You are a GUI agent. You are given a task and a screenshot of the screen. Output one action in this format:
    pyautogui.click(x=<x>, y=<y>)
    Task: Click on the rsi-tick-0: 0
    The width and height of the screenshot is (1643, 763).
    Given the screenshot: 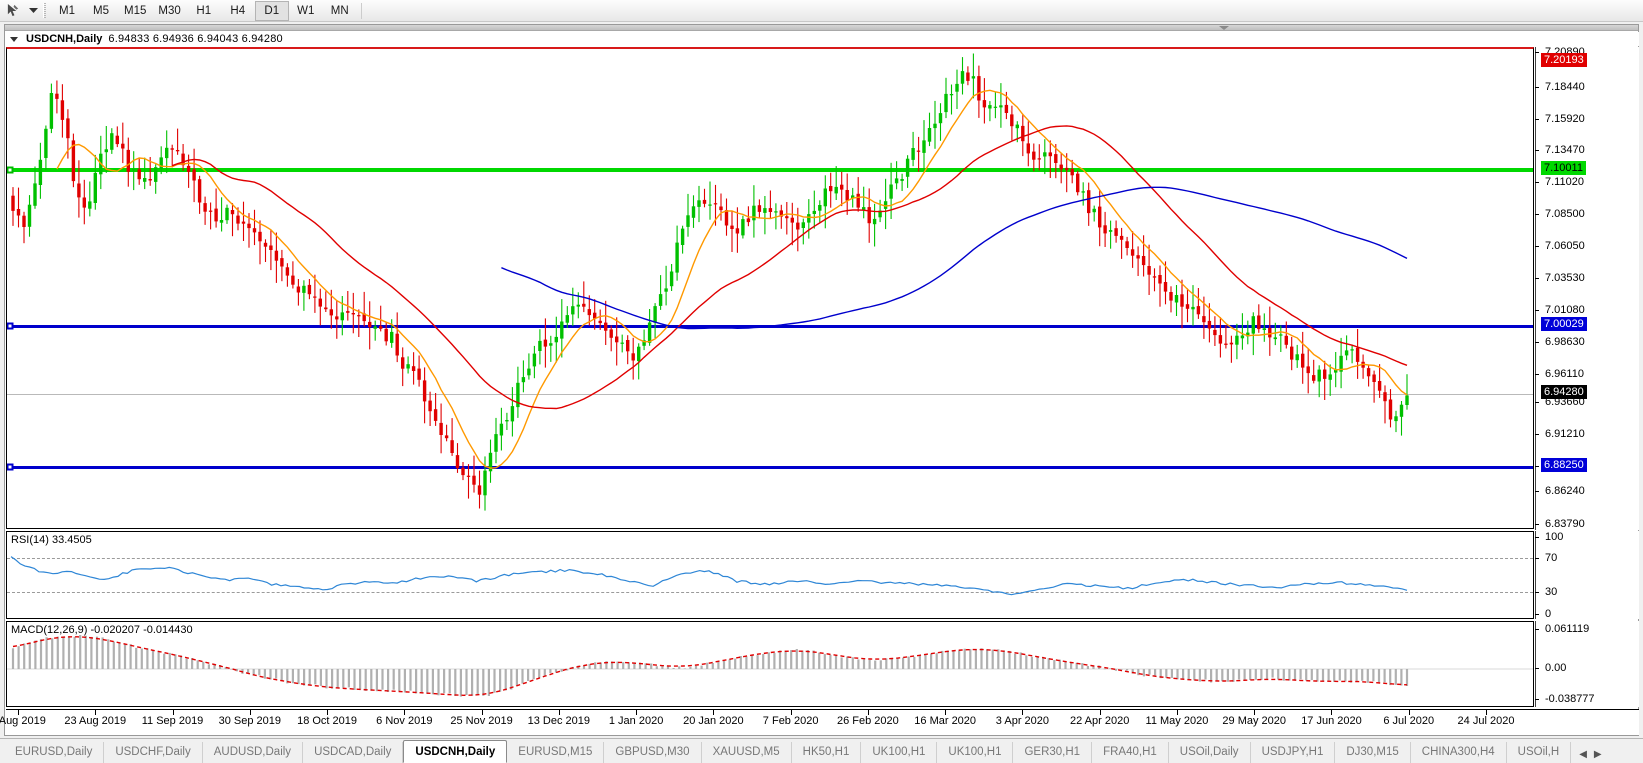 What is the action you would take?
    pyautogui.click(x=1548, y=613)
    